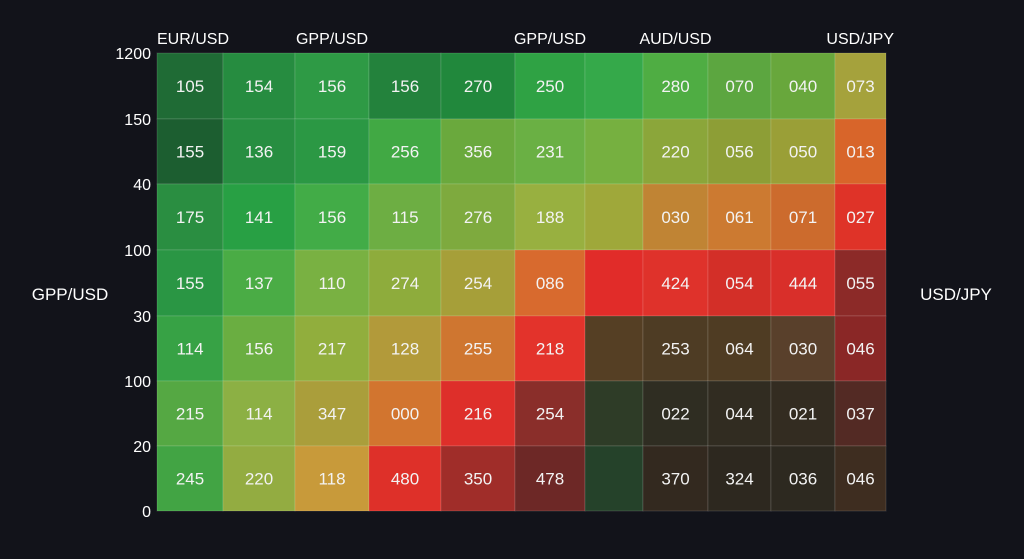 This screenshot has height=559, width=1024. Describe the element at coordinates (259, 86) in the screenshot. I see `cell-value: 154` at that location.